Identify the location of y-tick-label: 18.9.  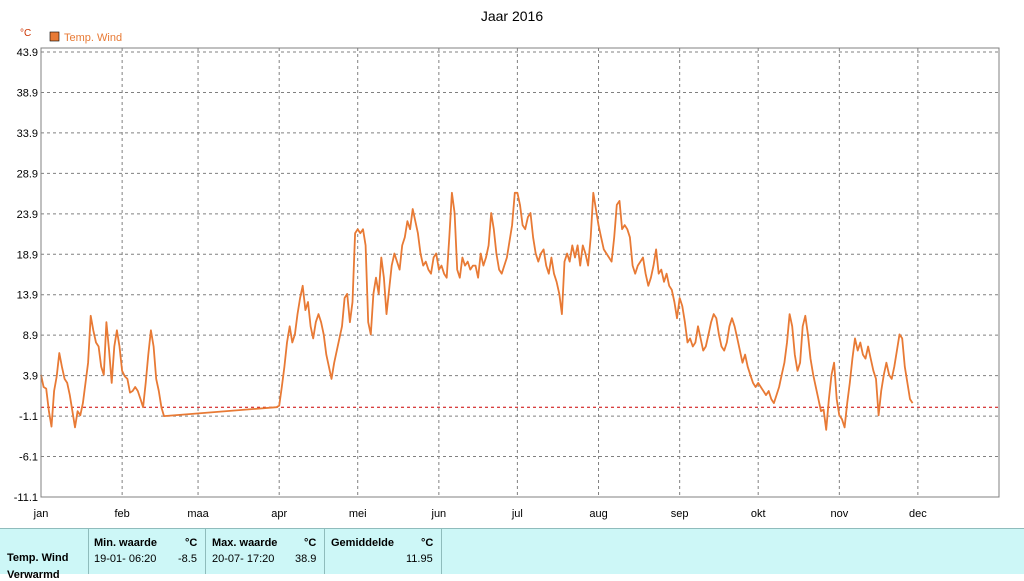
(27, 255).